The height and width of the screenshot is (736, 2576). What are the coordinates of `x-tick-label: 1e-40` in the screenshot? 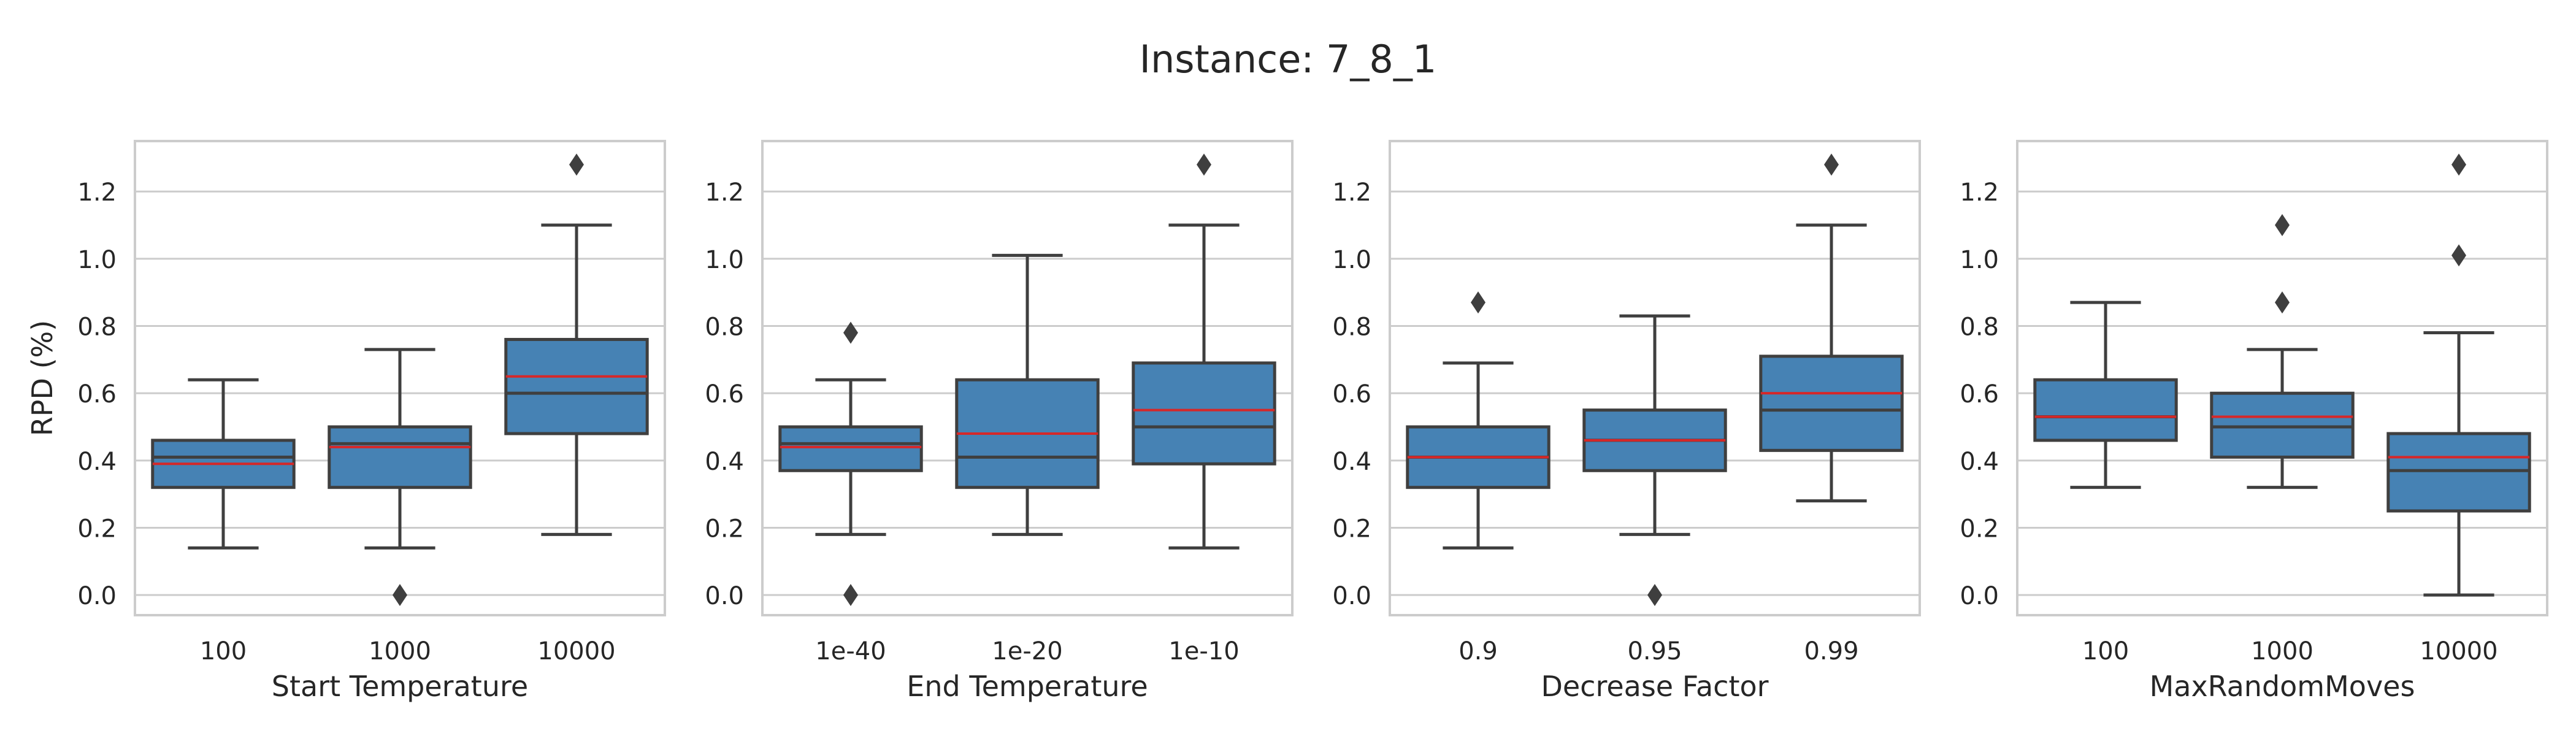 It's located at (850, 651).